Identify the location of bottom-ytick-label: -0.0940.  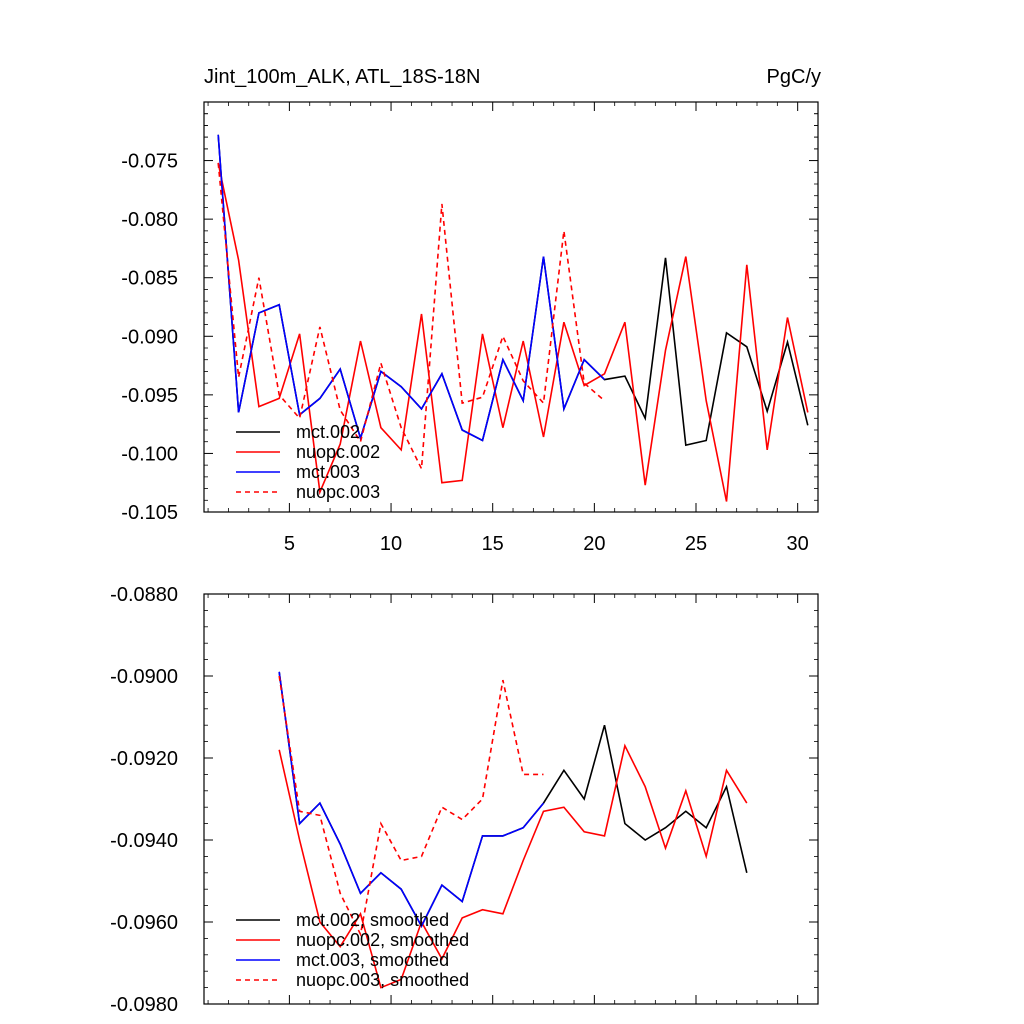
(144, 841).